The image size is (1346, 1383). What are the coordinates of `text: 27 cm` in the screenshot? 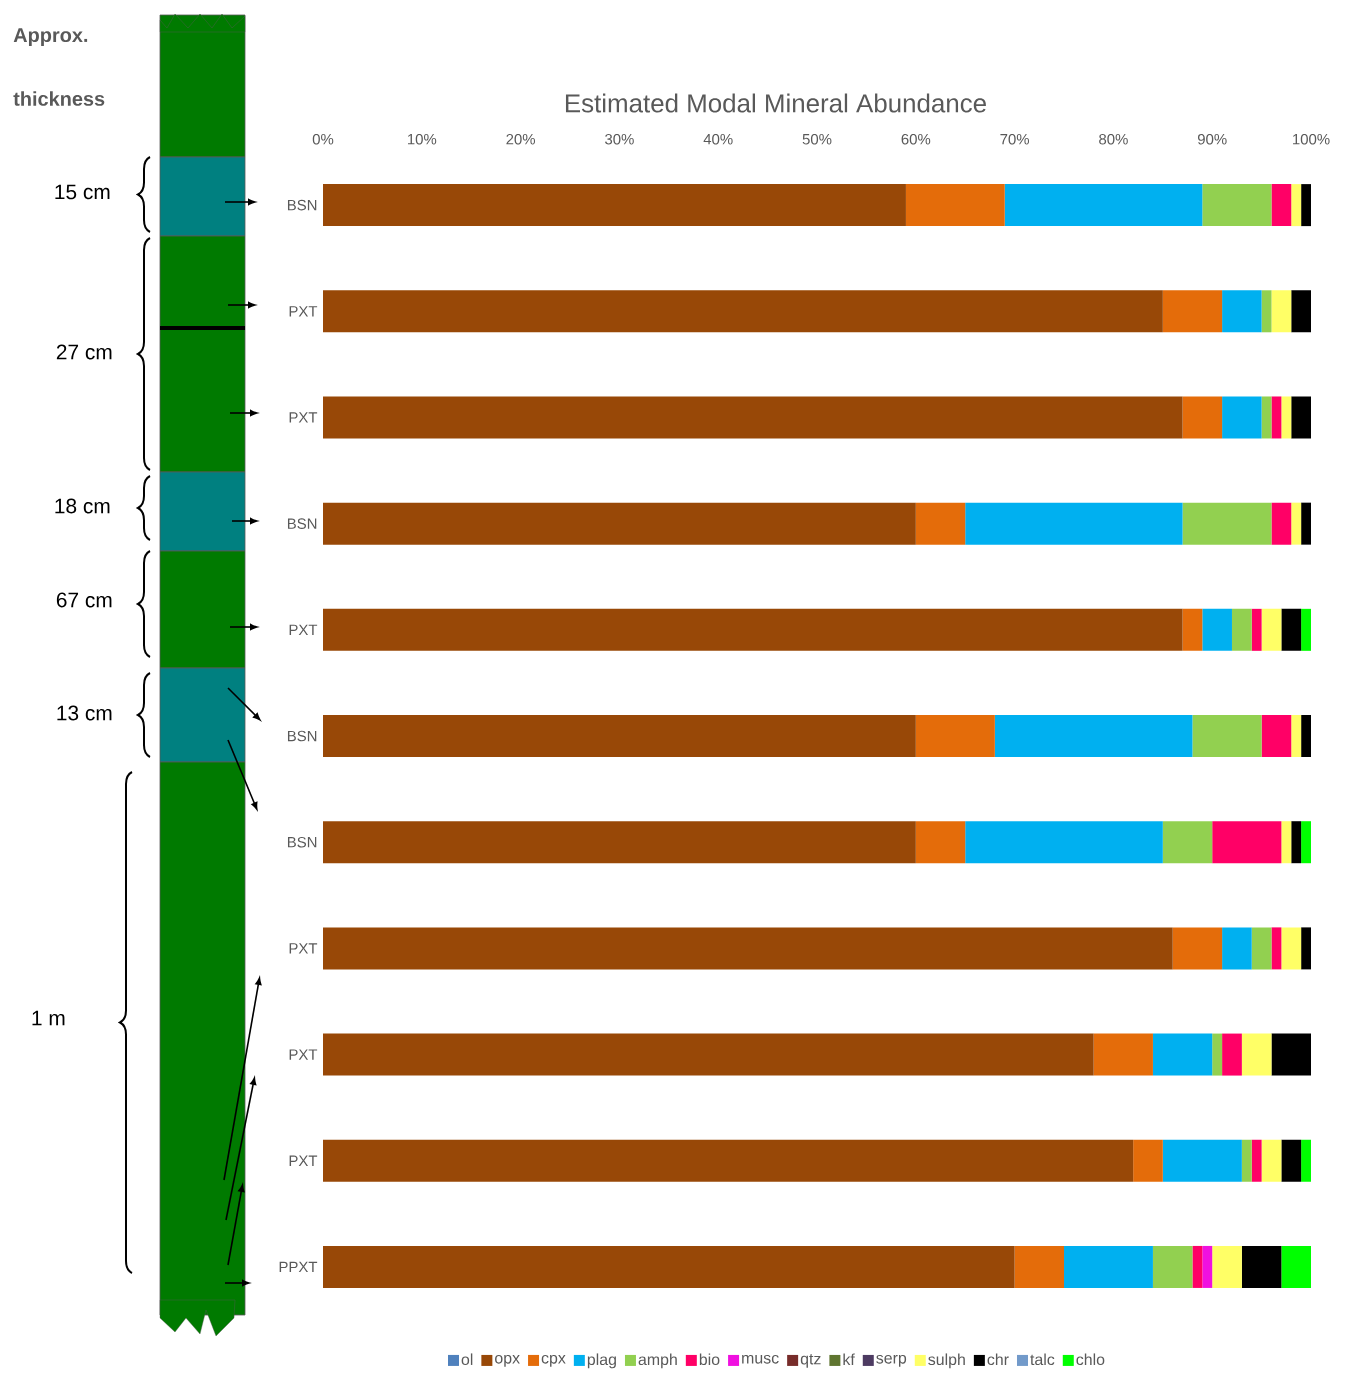 It's located at (84, 352).